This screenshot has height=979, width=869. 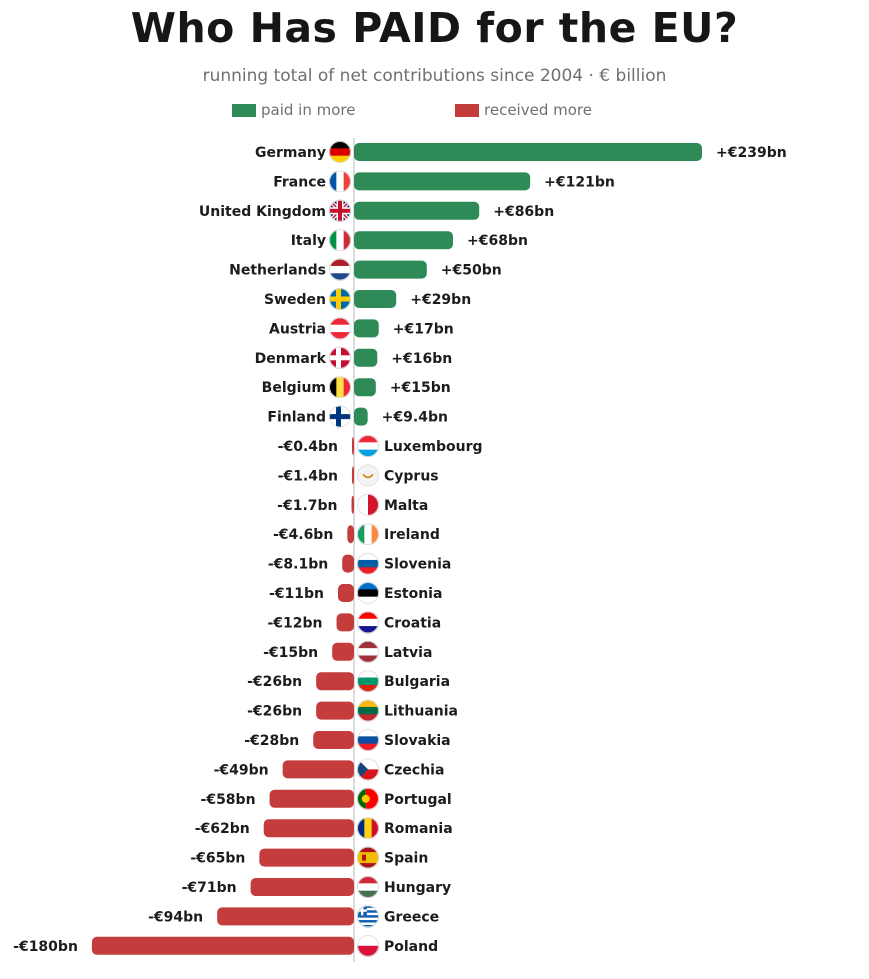 What do you see at coordinates (751, 153) in the screenshot?
I see `value-label-germany: +€239bn` at bounding box center [751, 153].